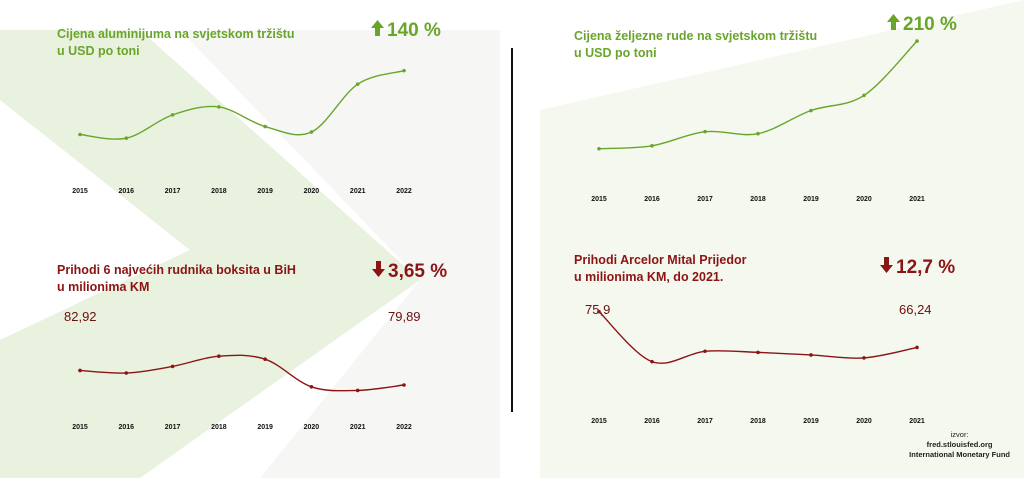 The height and width of the screenshot is (478, 1024). Describe the element at coordinates (959, 434) in the screenshot. I see `source-label: izvor:` at that location.